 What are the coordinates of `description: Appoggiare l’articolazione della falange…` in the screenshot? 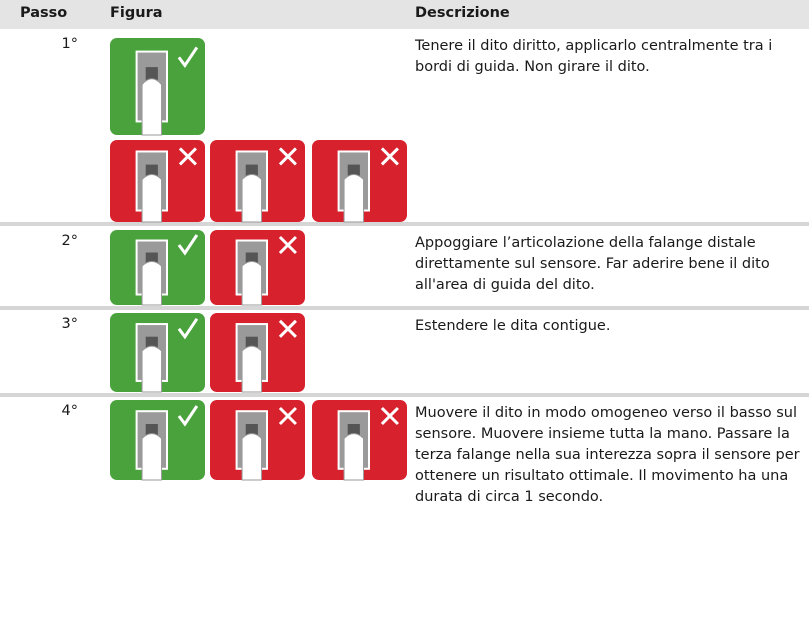 It's located at (592, 264).